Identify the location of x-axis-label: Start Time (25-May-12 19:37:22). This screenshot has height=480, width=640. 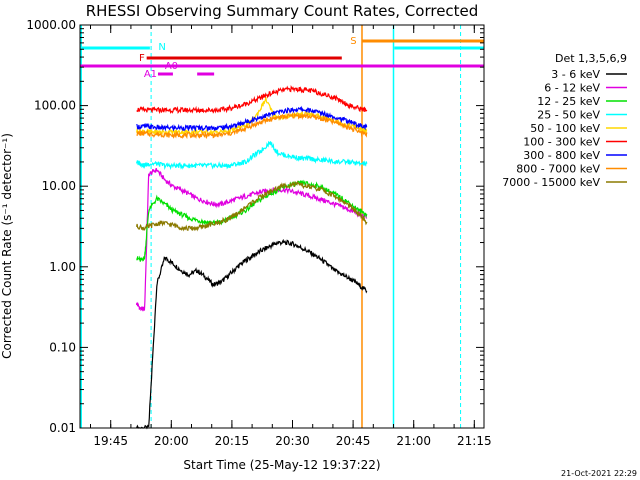
(281, 465).